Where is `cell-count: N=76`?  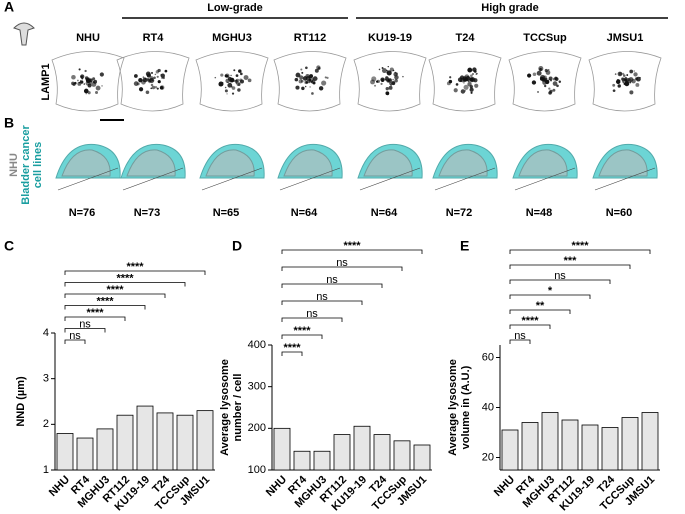 cell-count: N=76 is located at coordinates (82, 213).